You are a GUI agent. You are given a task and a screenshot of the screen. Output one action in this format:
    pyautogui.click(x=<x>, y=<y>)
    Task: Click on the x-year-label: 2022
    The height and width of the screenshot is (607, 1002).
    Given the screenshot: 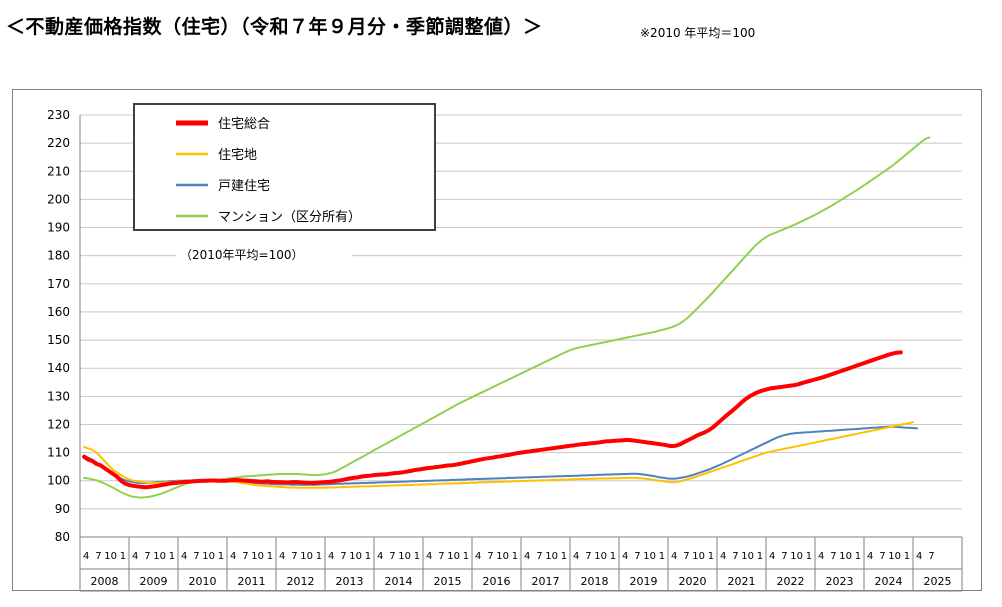 What is the action you would take?
    pyautogui.click(x=791, y=581)
    